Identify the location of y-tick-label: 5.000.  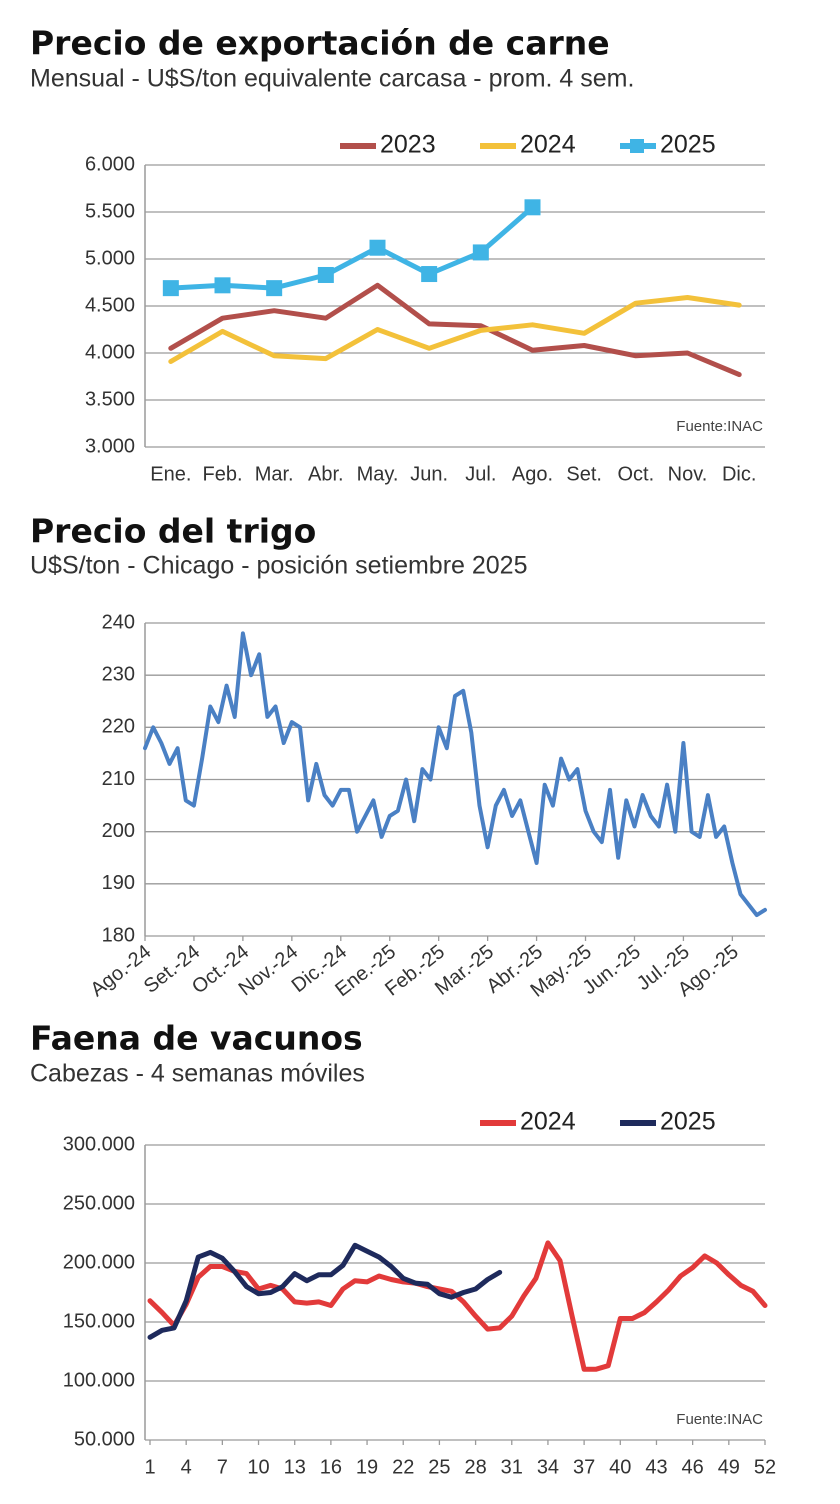
(110, 258).